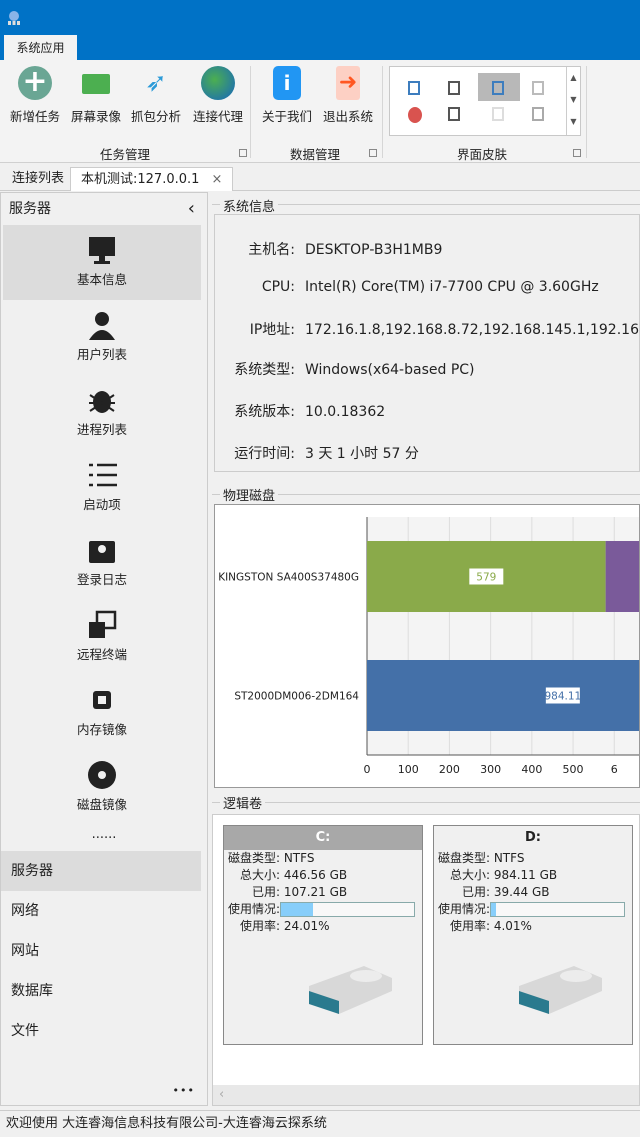 The height and width of the screenshot is (1137, 640). What do you see at coordinates (323, 838) in the screenshot?
I see `volume-name: C:` at bounding box center [323, 838].